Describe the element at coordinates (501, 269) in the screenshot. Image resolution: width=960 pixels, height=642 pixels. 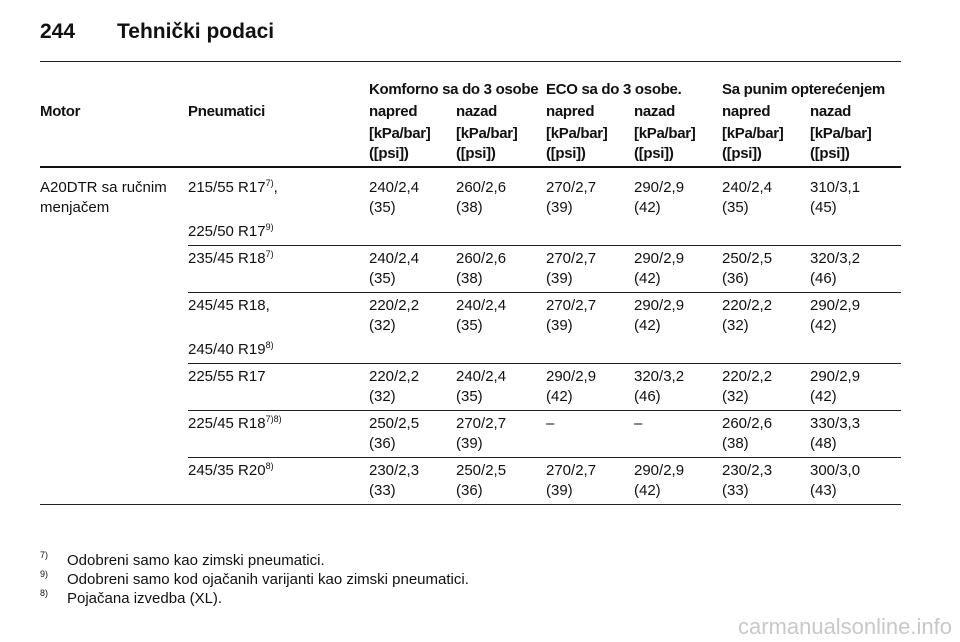
I see `pressure-cell: 260/2,6 (38)` at that location.